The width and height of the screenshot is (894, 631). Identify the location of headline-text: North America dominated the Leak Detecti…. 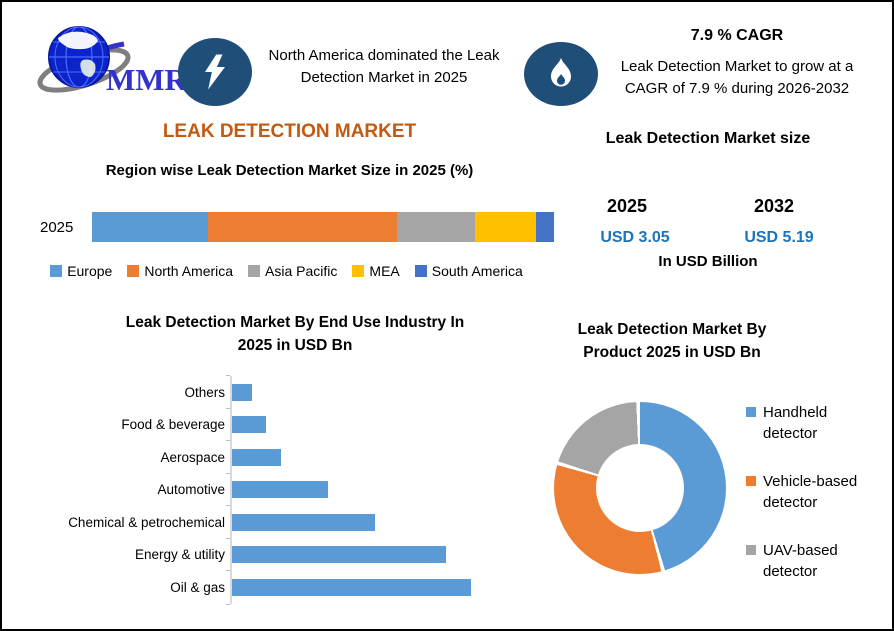
(384, 66).